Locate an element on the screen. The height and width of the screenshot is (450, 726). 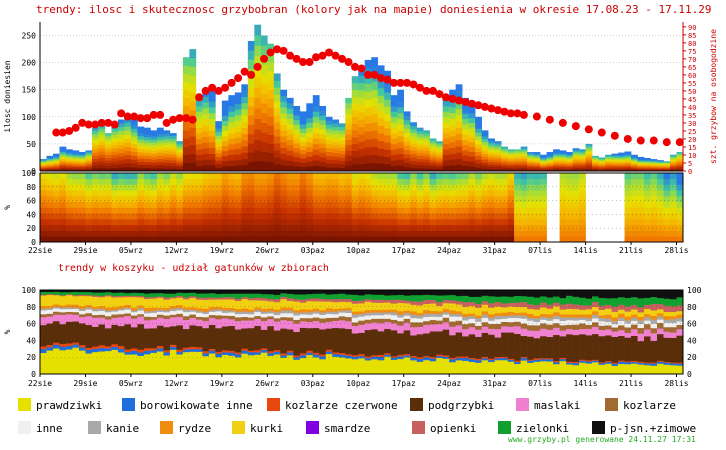
mid-x-tick-label: 24paz is located at coordinates (449, 250).